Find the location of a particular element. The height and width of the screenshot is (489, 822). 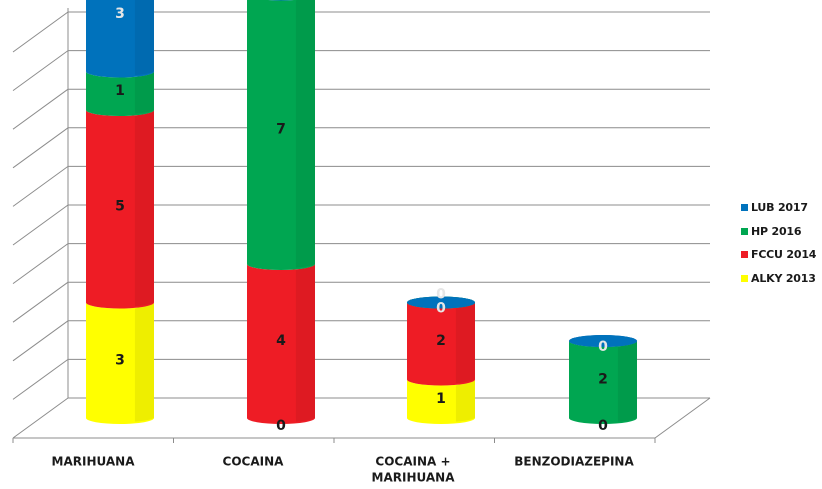

legend: LUB 2017 HP 2016 FCCU 2014 ALKY 2013 is located at coordinates (778, 243).